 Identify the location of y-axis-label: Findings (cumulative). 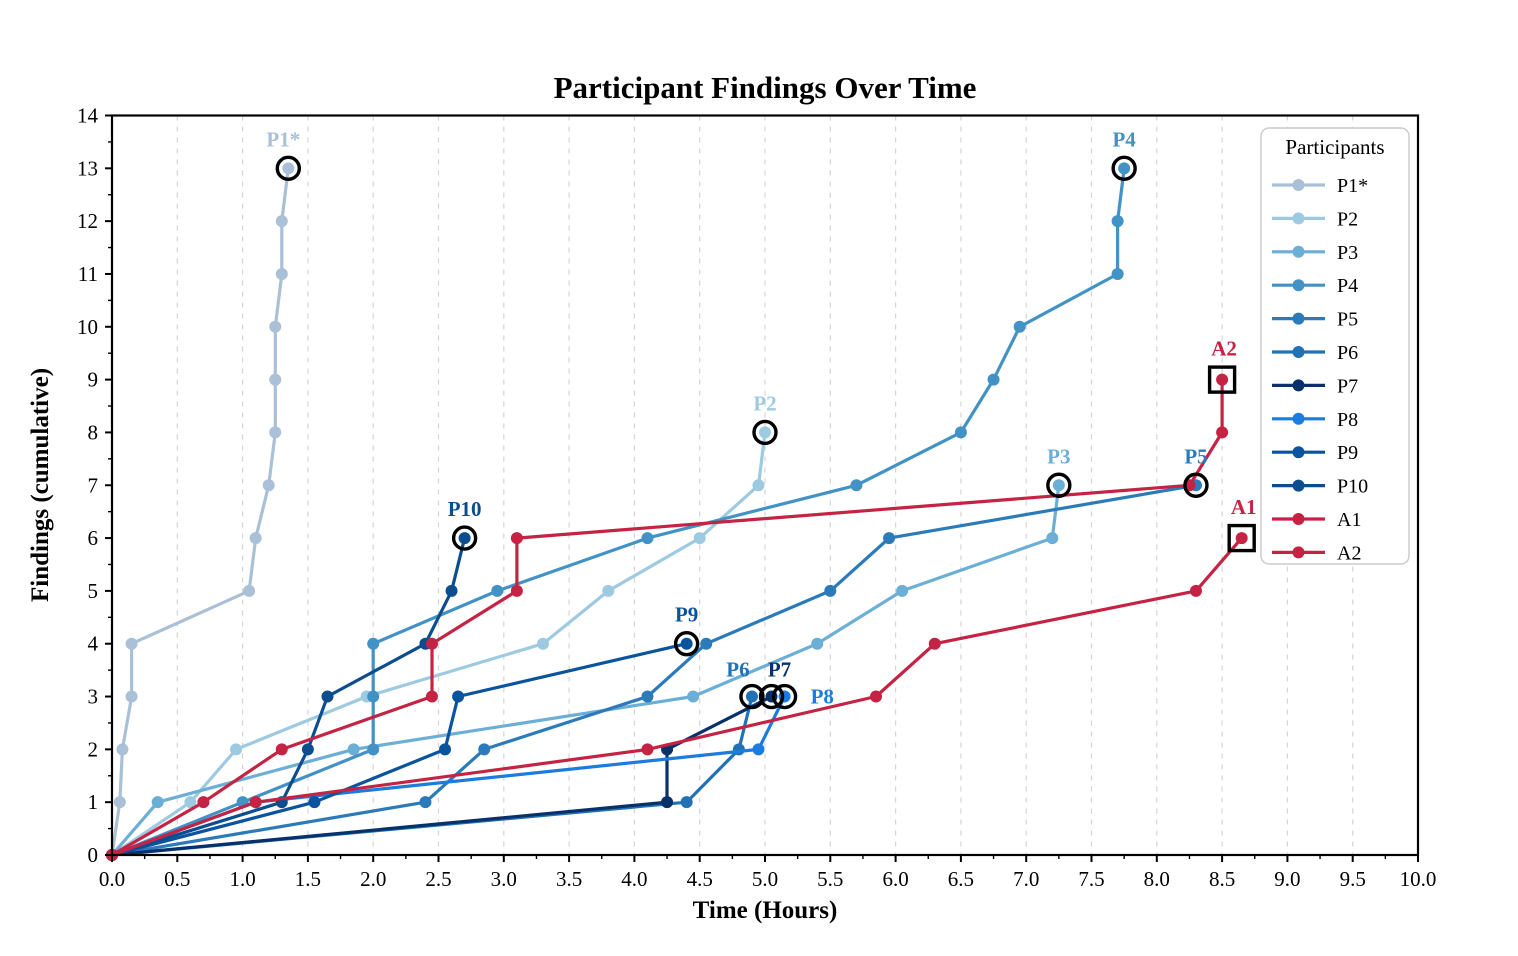
(40, 485).